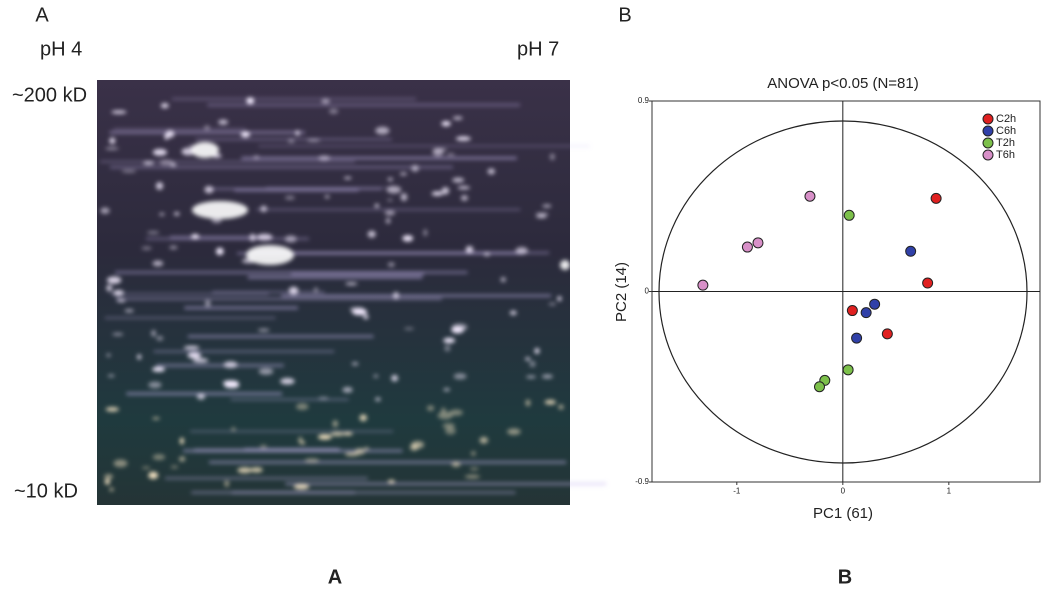 This screenshot has height=596, width=1050. Describe the element at coordinates (335, 577) in the screenshot. I see `panel-caption: A` at that location.